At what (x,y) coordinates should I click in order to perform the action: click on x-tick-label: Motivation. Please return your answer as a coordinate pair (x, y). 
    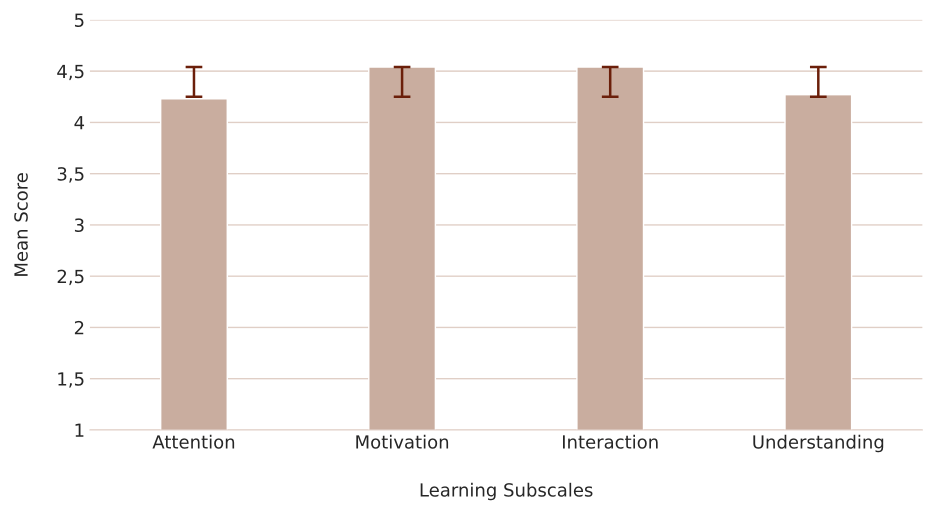
    Looking at the image, I should click on (402, 441).